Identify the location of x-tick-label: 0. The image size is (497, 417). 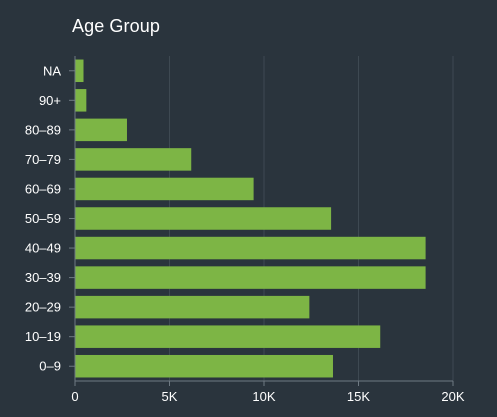
(74, 396).